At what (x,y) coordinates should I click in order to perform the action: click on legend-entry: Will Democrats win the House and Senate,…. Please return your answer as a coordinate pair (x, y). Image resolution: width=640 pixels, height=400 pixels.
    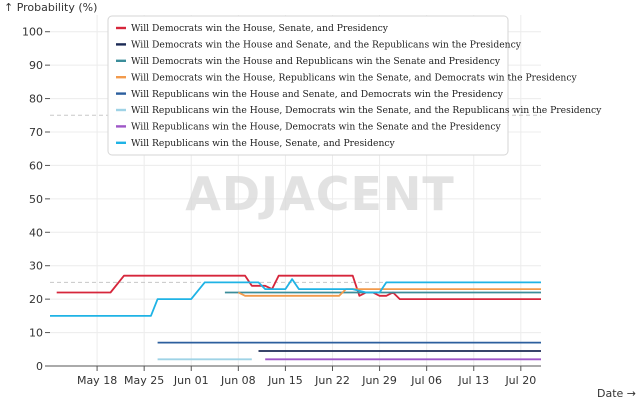
    Looking at the image, I should click on (326, 45).